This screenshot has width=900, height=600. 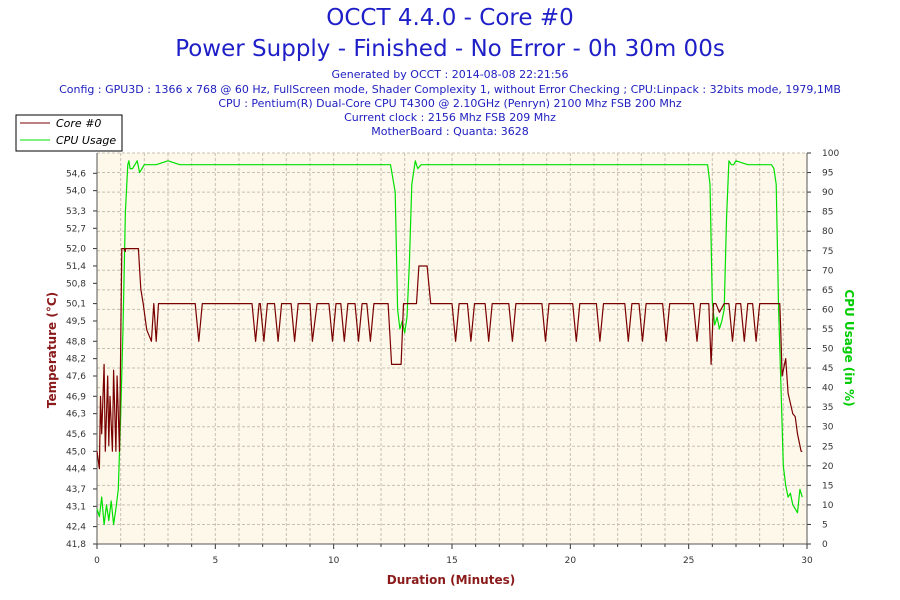 I want to click on y2-tick-label: 85, so click(x=827, y=213).